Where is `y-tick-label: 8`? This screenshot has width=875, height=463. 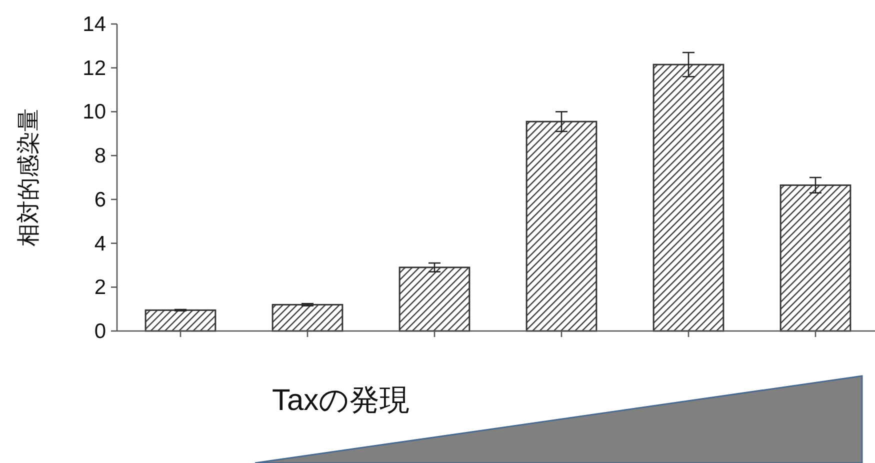 y-tick-label: 8 is located at coordinates (100, 156).